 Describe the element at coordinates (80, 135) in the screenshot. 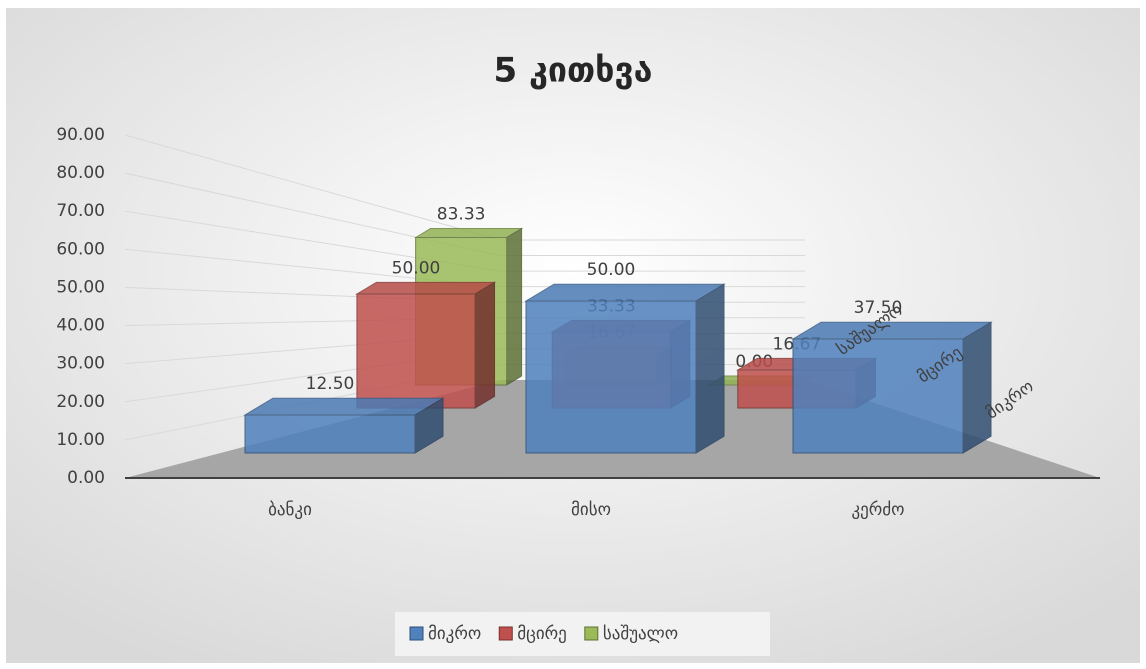

I see `y-tick-label: 90.00` at that location.